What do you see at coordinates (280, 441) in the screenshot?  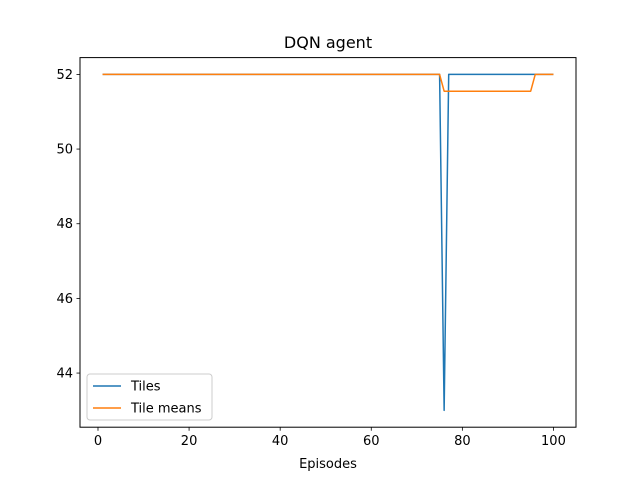 I see `x-tick-label: 40` at bounding box center [280, 441].